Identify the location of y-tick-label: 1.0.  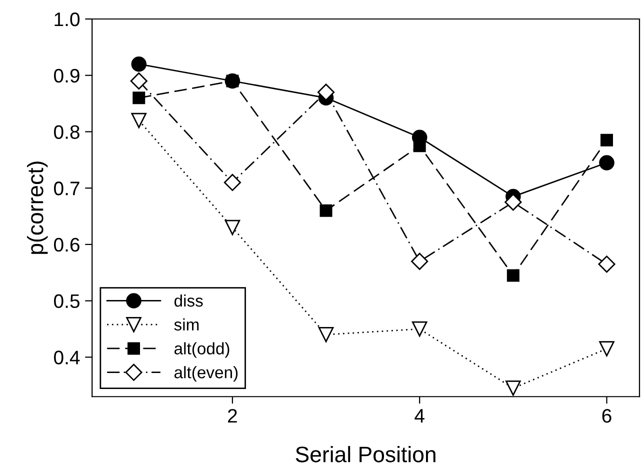
(67, 19).